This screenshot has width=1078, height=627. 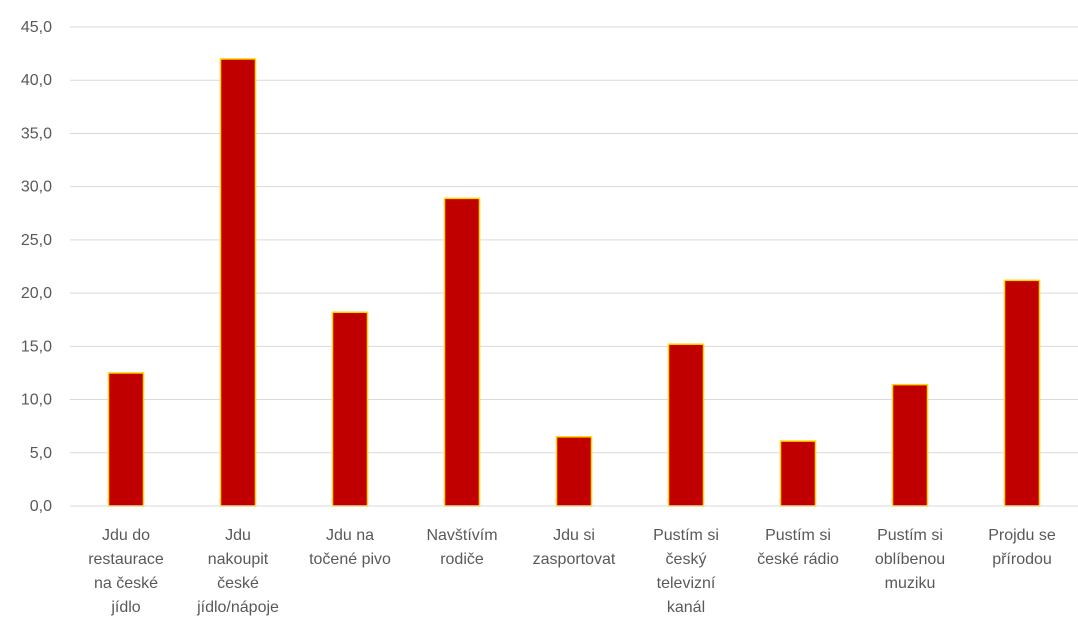 What do you see at coordinates (126, 559) in the screenshot?
I see `x-category-label-line: restaurace` at bounding box center [126, 559].